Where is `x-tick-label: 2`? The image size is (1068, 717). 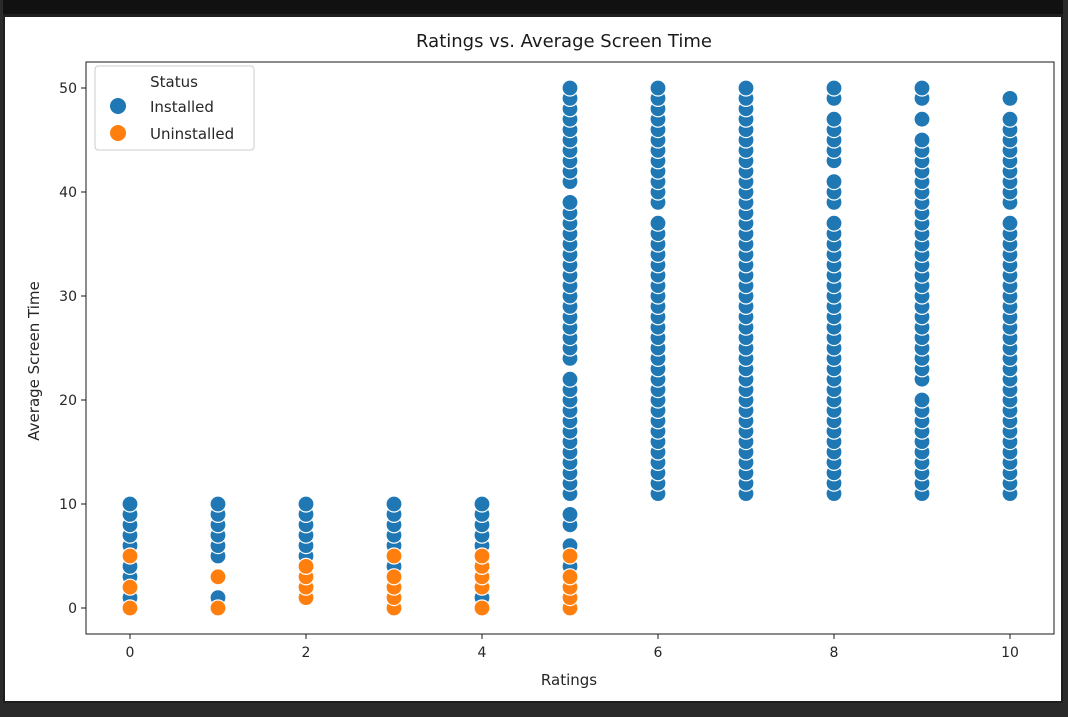
x-tick-label: 2 is located at coordinates (306, 653).